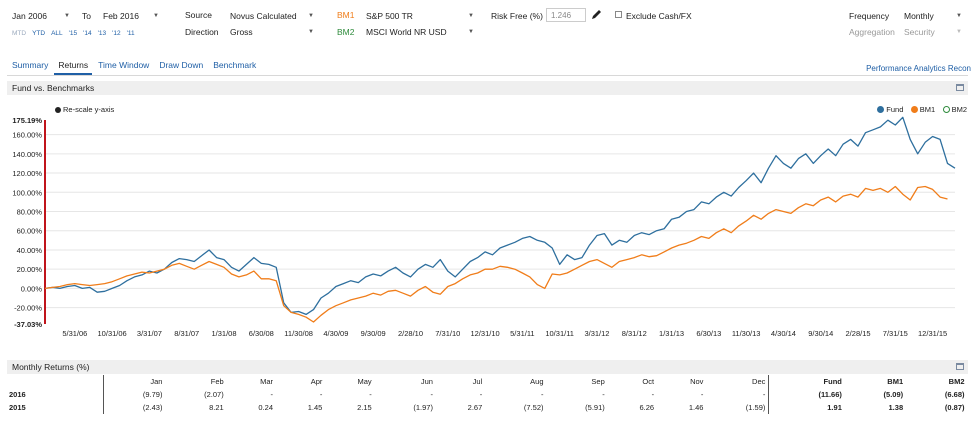  Describe the element at coordinates (671, 333) in the screenshot. I see `x-tick-label: 1/31/13` at that location.